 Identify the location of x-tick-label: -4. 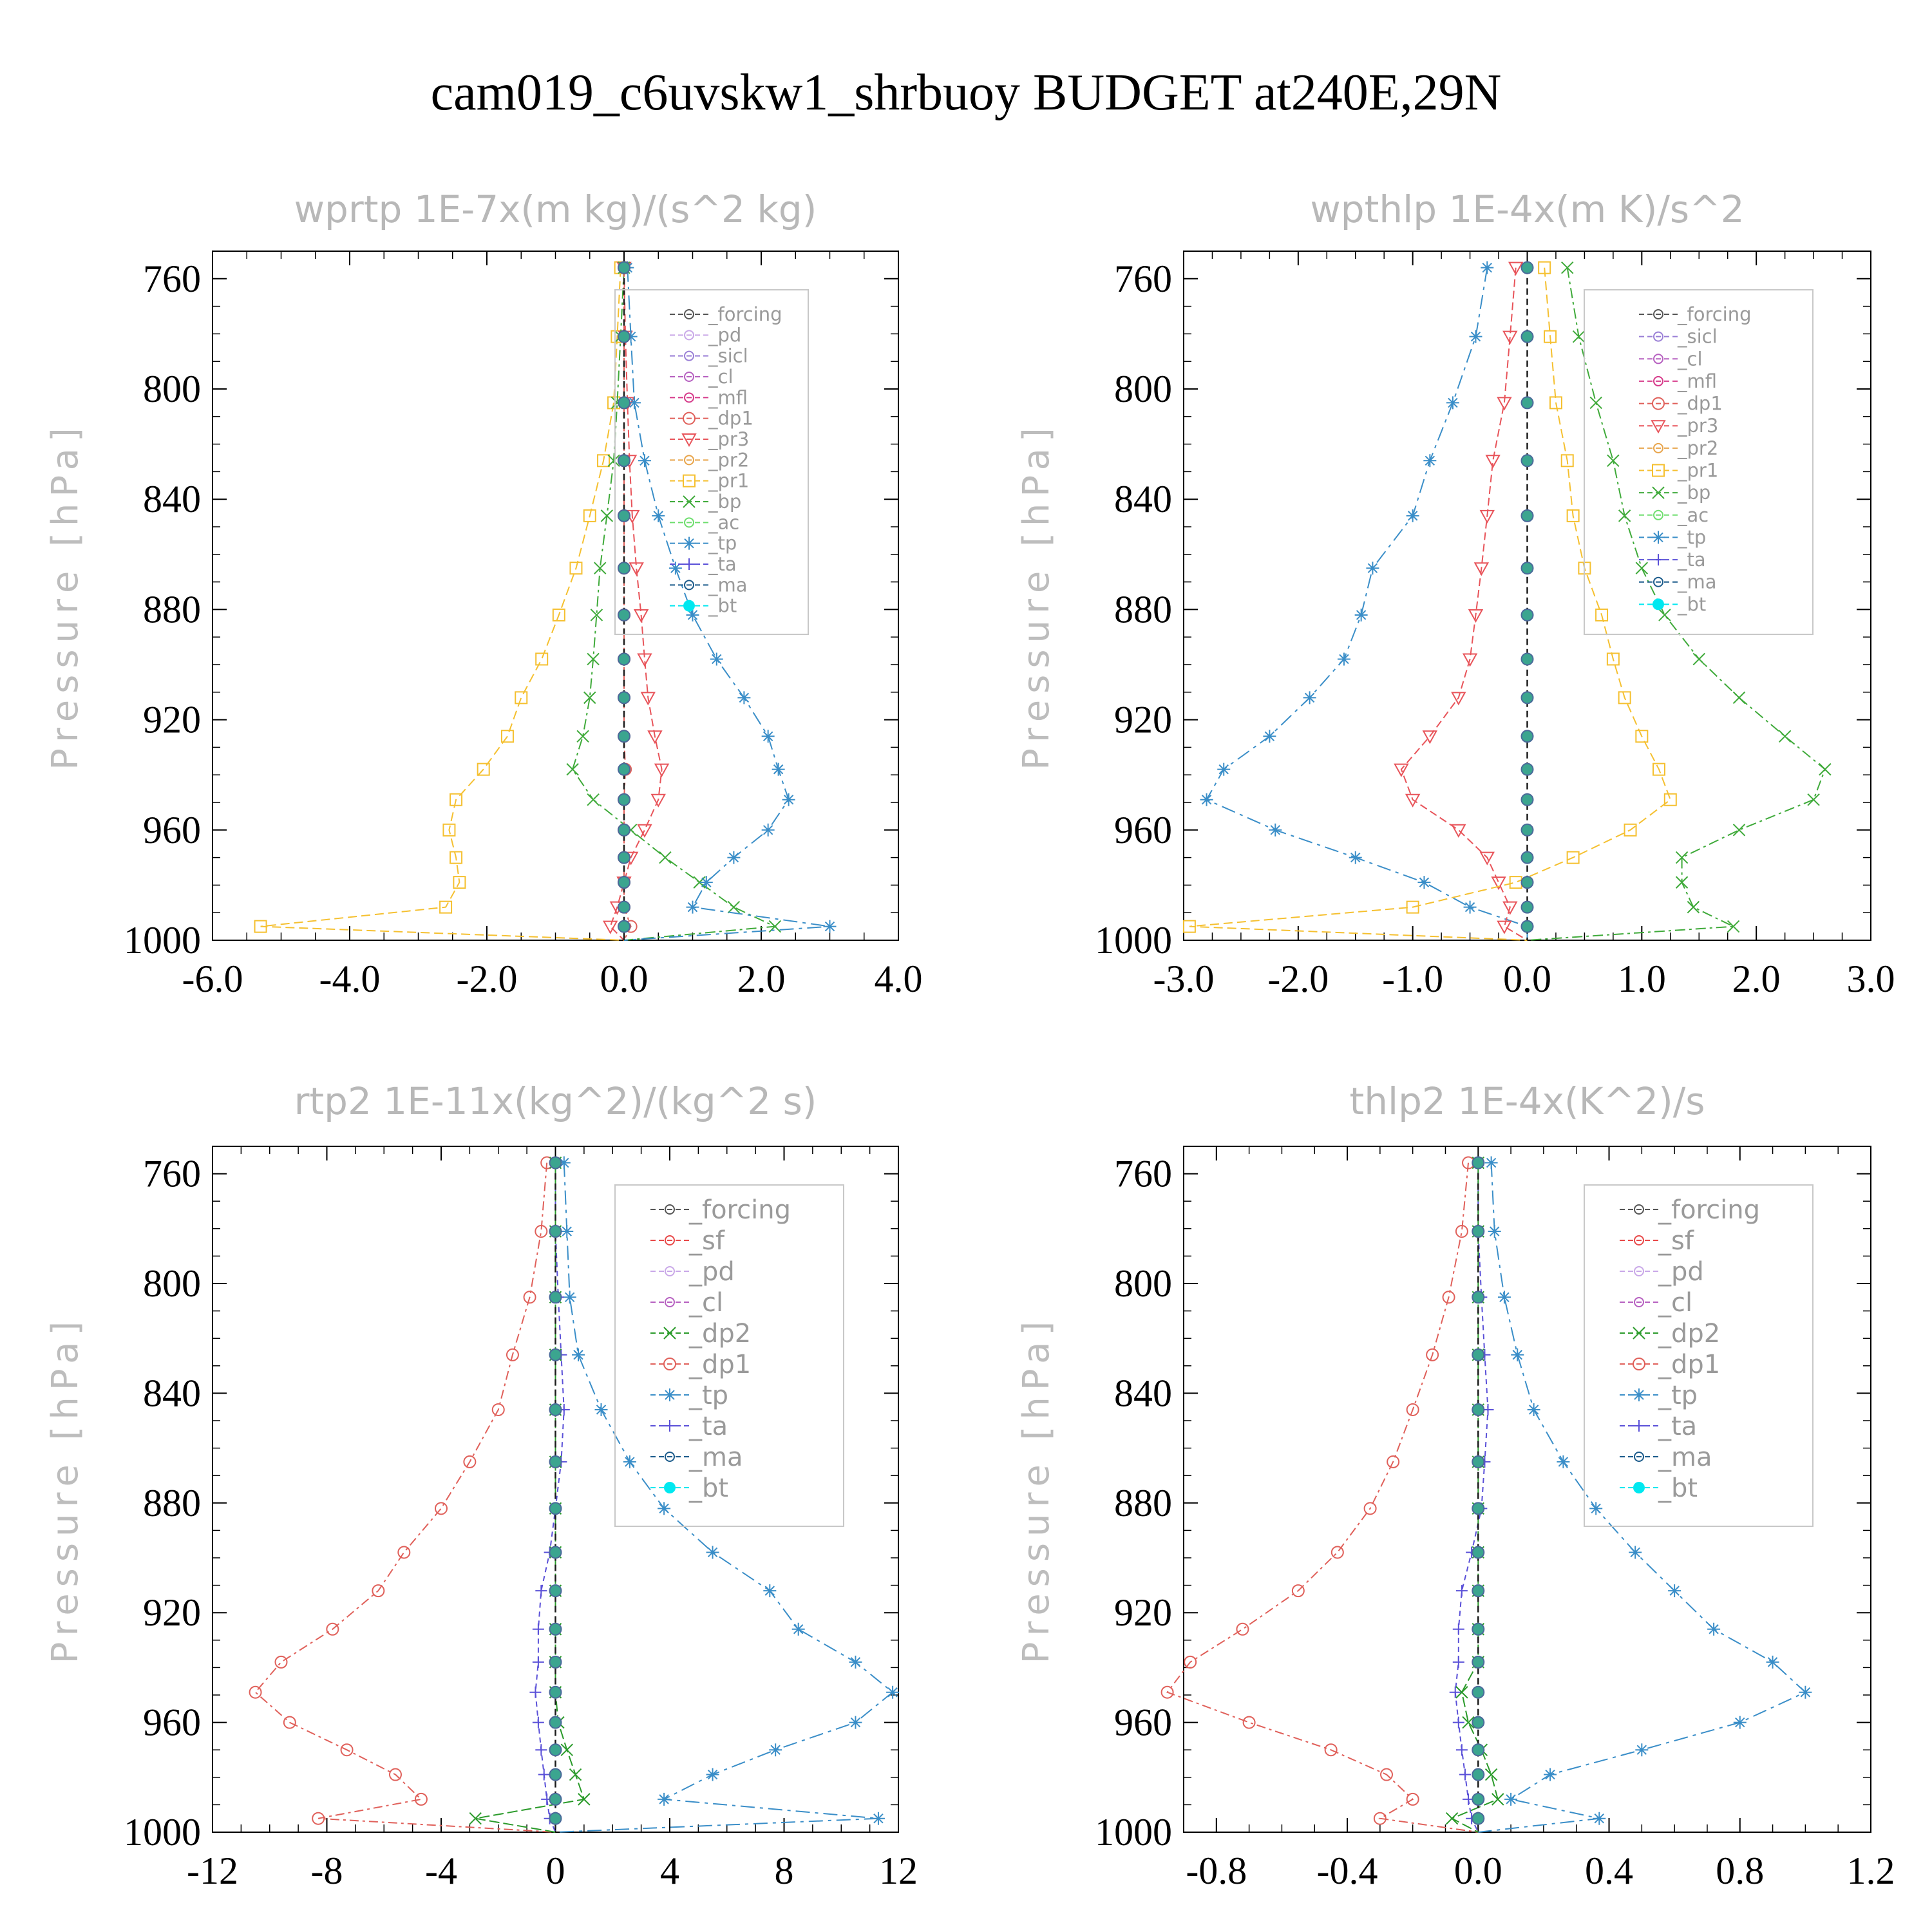
(441, 1871).